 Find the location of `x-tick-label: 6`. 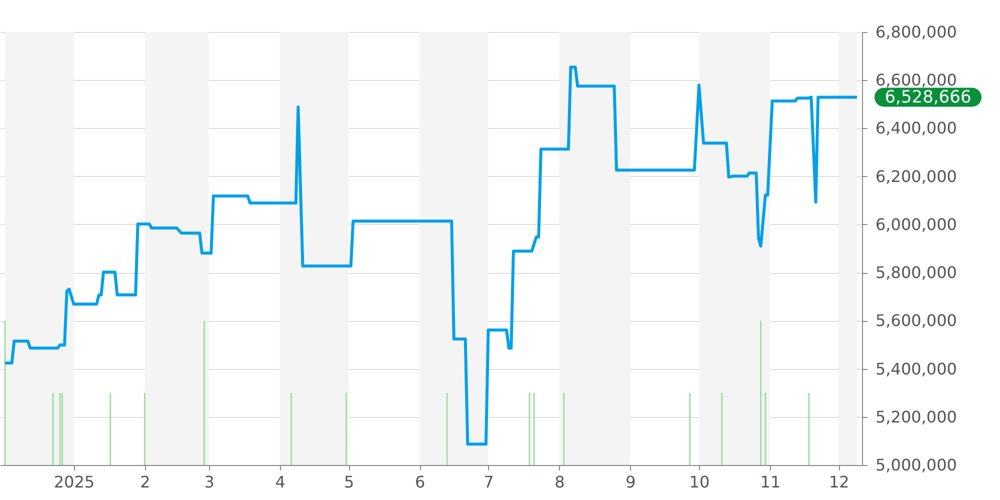

x-tick-label: 6 is located at coordinates (420, 482).